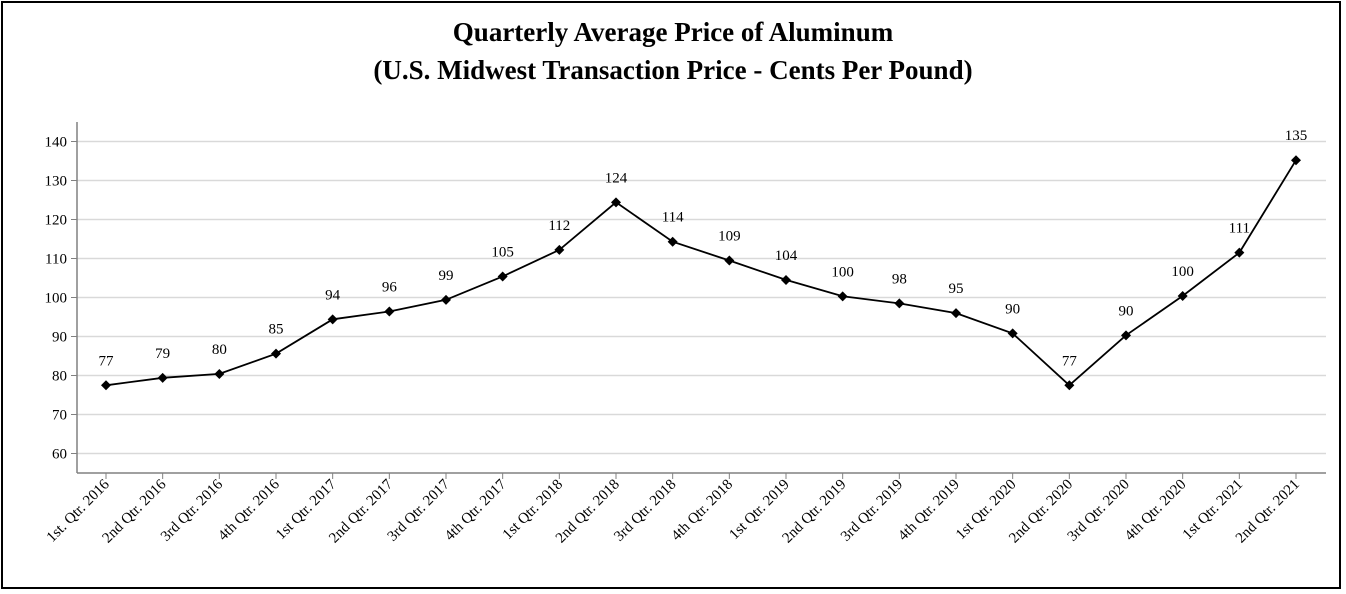  Describe the element at coordinates (956, 289) in the screenshot. I see `data-label: 95` at that location.